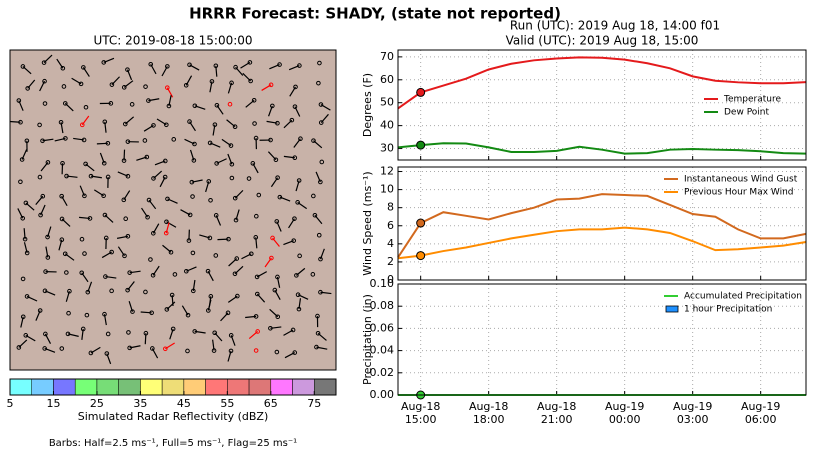 The height and width of the screenshot is (460, 813). What do you see at coordinates (741, 180) in the screenshot?
I see `legend-label: Instantaneous Wind Gust` at bounding box center [741, 180].